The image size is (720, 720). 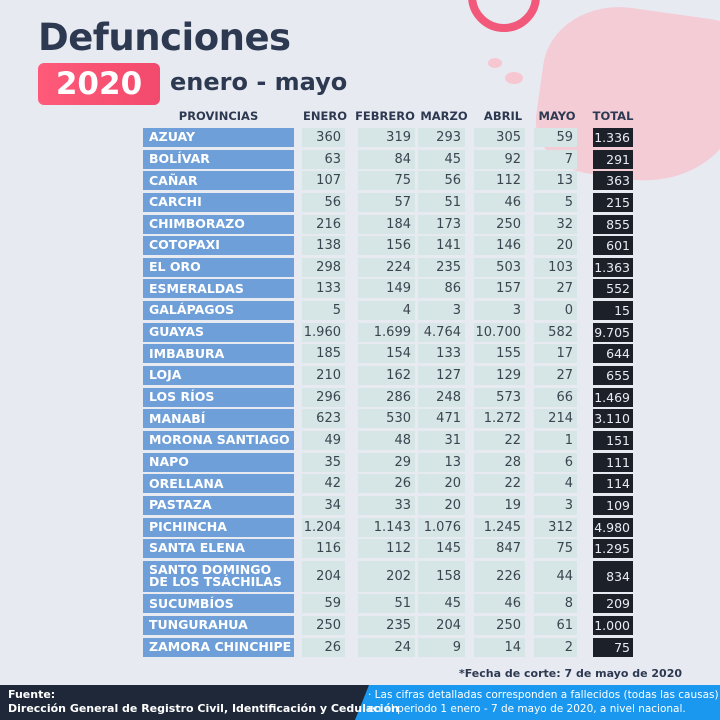 What do you see at coordinates (613, 462) in the screenshot?
I see `cell-total: 111` at bounding box center [613, 462].